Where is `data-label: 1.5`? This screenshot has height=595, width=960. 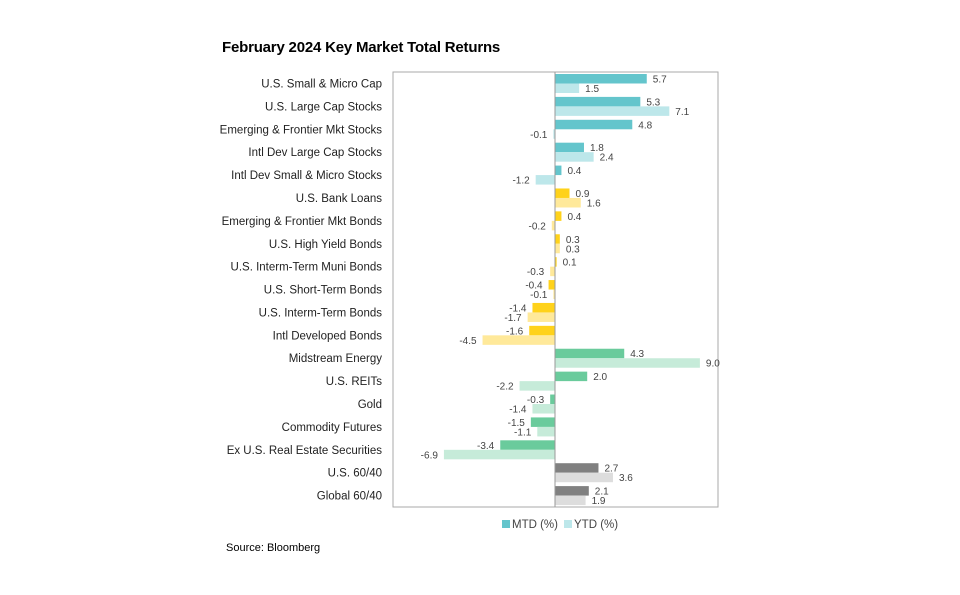 data-label: 1.5 is located at coordinates (592, 89).